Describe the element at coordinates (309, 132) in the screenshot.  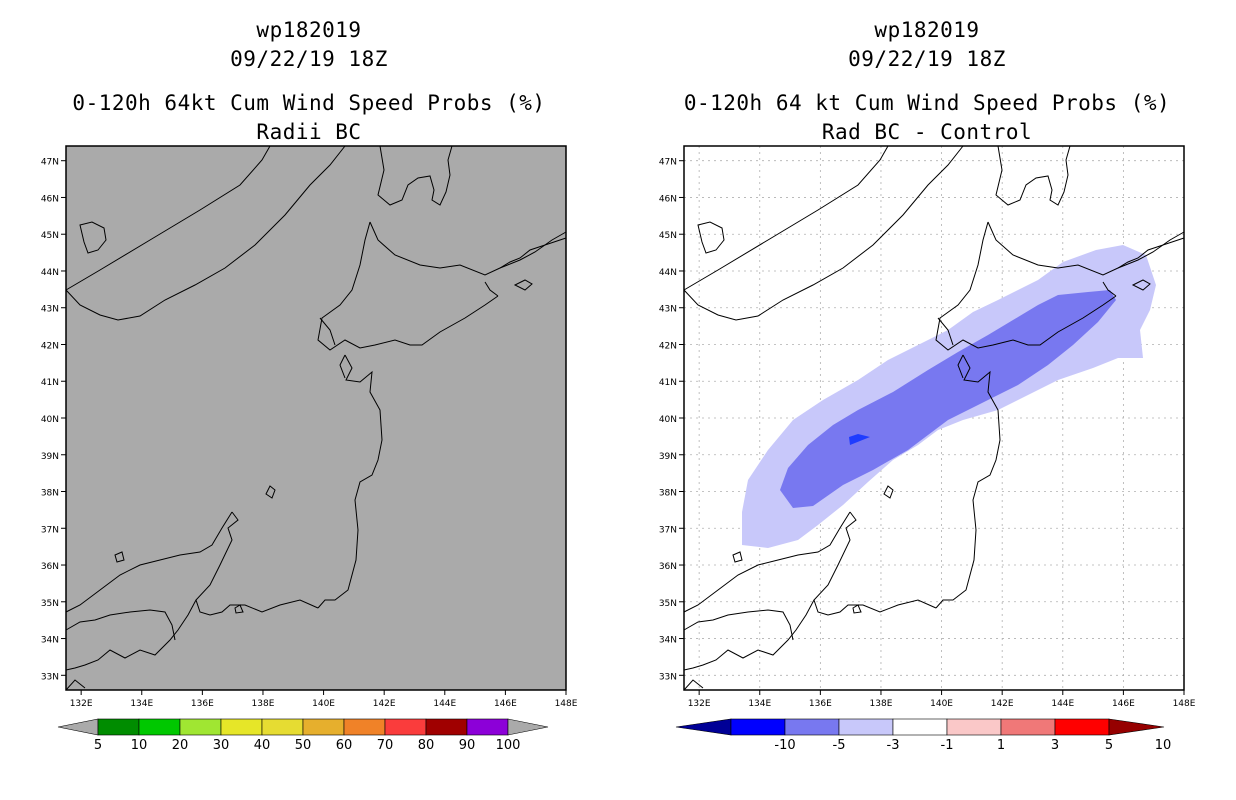
I see `left-title-subtitle: Radii BC` at that location.